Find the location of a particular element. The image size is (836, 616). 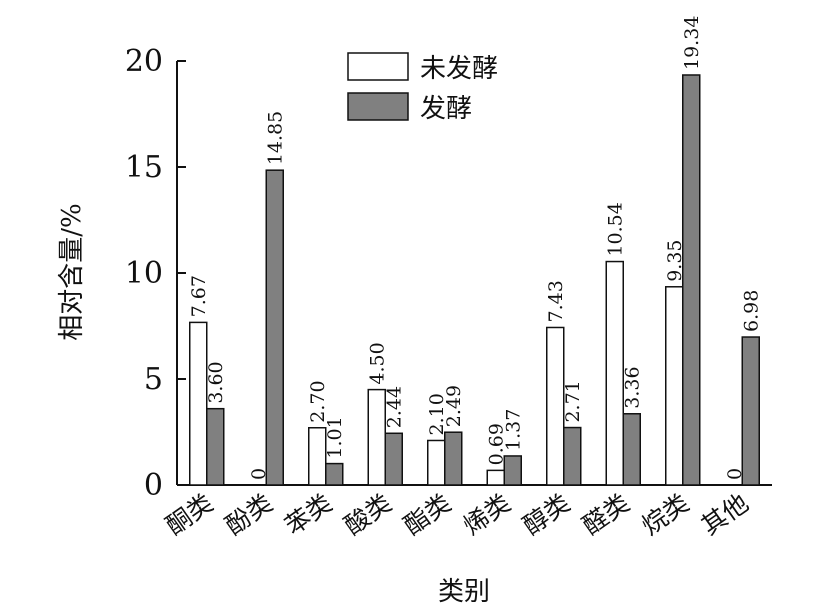

value-label: 9.35 is located at coordinates (675, 260).